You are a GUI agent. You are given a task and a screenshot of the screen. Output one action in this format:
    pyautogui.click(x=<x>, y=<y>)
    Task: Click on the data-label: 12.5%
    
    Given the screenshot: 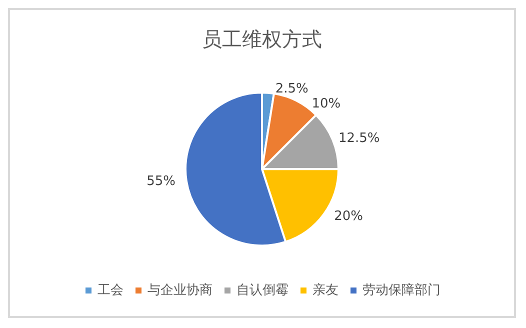 What is the action you would take?
    pyautogui.click(x=359, y=138)
    